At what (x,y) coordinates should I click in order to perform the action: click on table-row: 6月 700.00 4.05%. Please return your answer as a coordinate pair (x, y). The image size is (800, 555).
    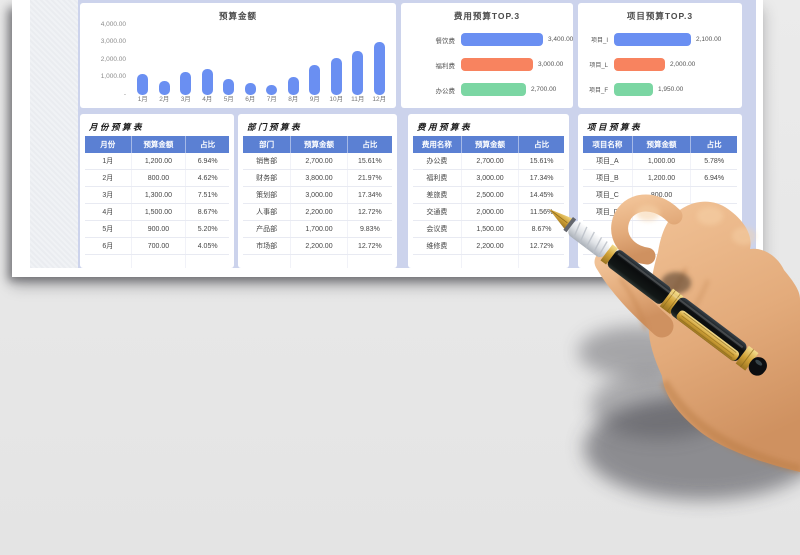
    Looking at the image, I should click on (157, 246).